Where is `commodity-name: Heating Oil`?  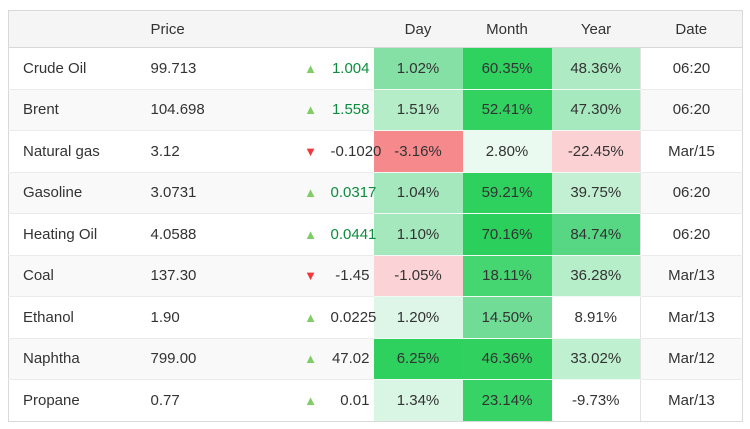 commodity-name: Heating Oil is located at coordinates (75, 234).